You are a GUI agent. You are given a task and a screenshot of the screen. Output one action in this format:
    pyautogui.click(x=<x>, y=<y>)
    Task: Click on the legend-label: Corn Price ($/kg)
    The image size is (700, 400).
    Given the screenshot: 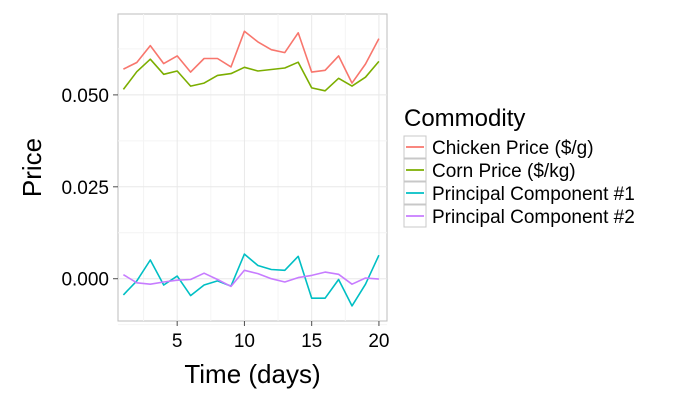 What is the action you would take?
    pyautogui.click(x=504, y=171)
    